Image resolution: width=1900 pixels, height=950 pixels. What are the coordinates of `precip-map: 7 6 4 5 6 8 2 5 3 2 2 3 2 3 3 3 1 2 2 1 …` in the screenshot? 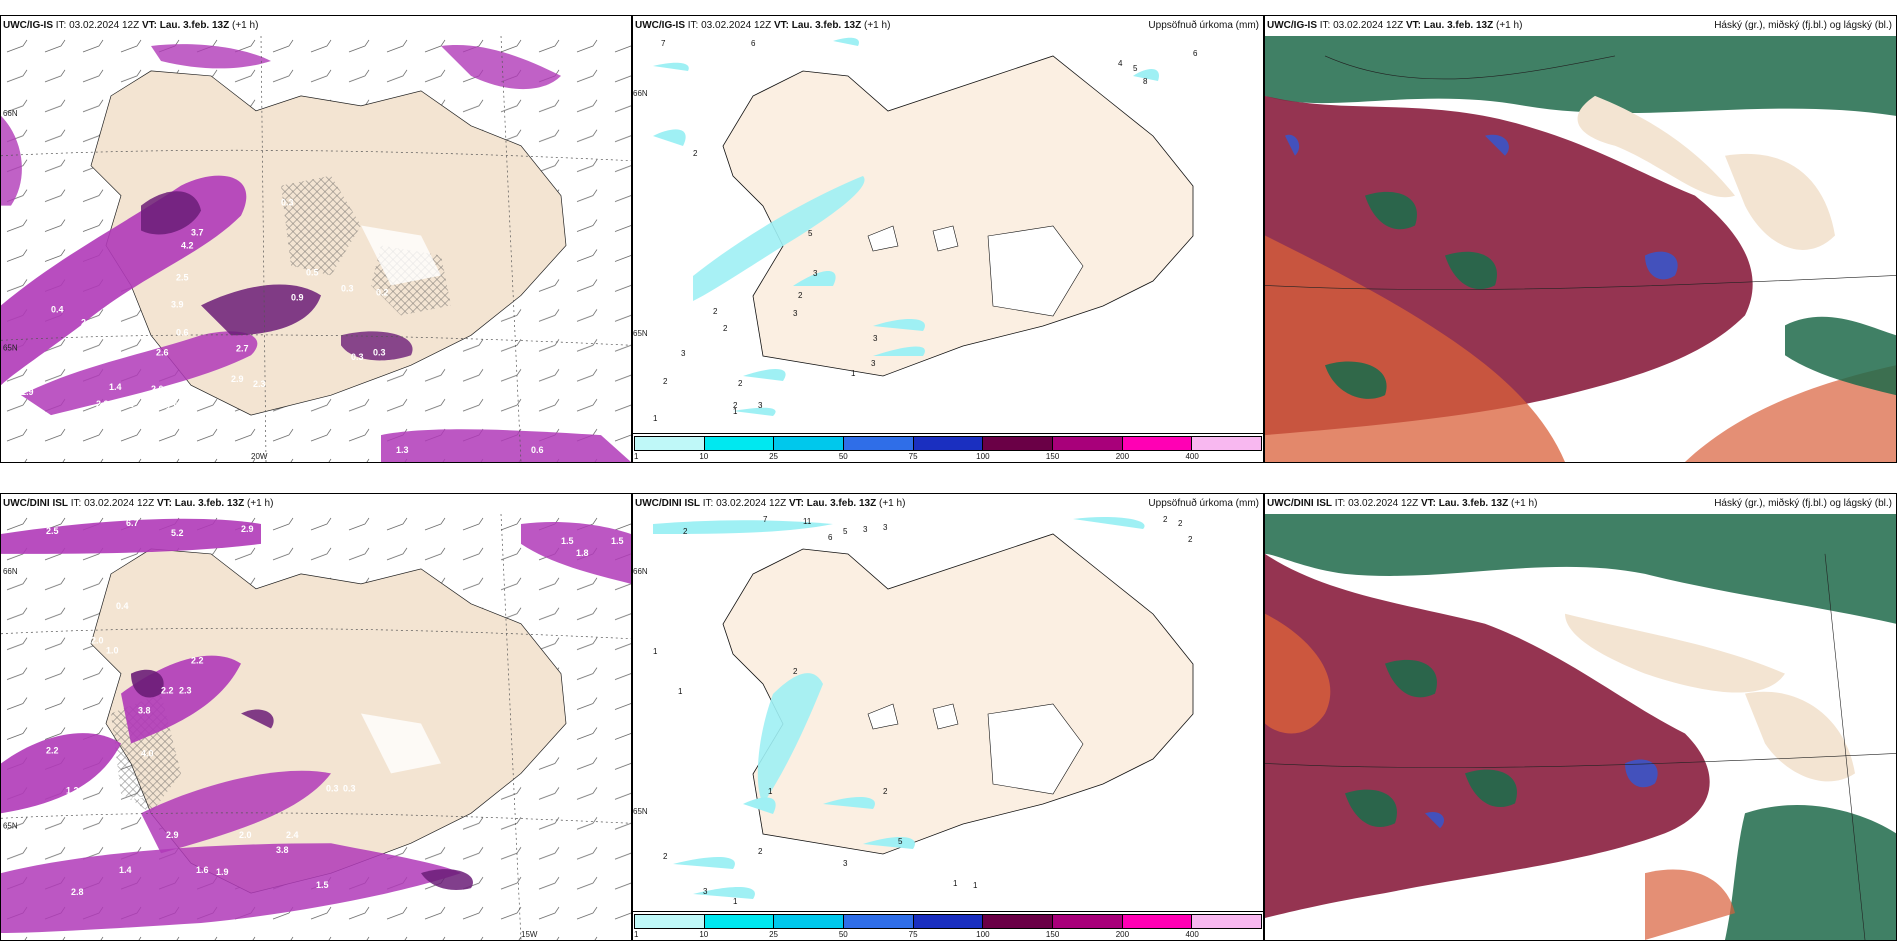 It's located at (915, 230).